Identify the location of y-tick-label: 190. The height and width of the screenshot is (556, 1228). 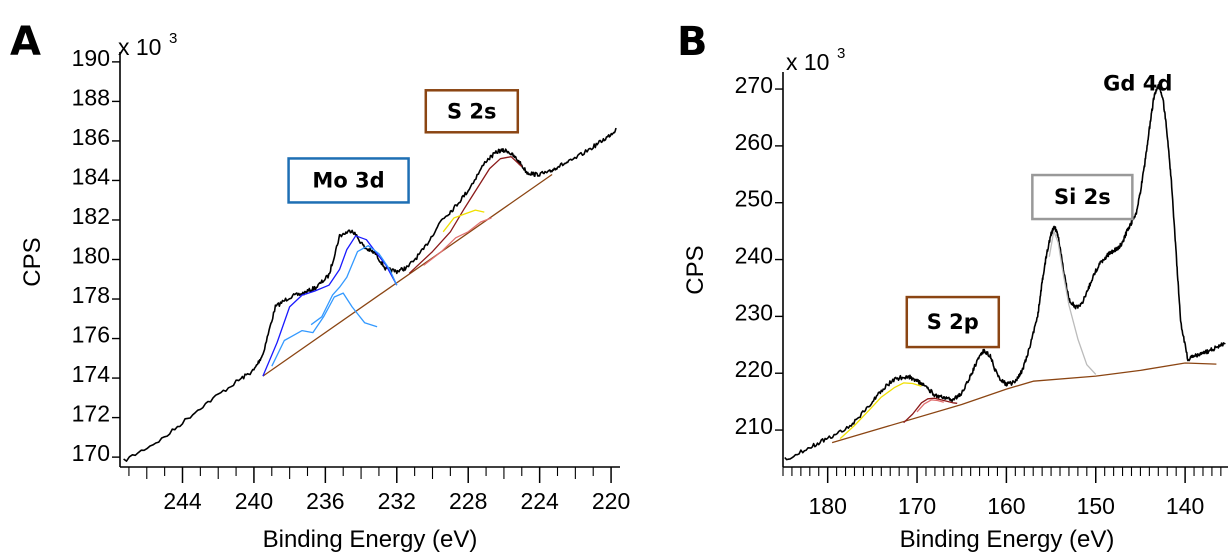
(91, 58).